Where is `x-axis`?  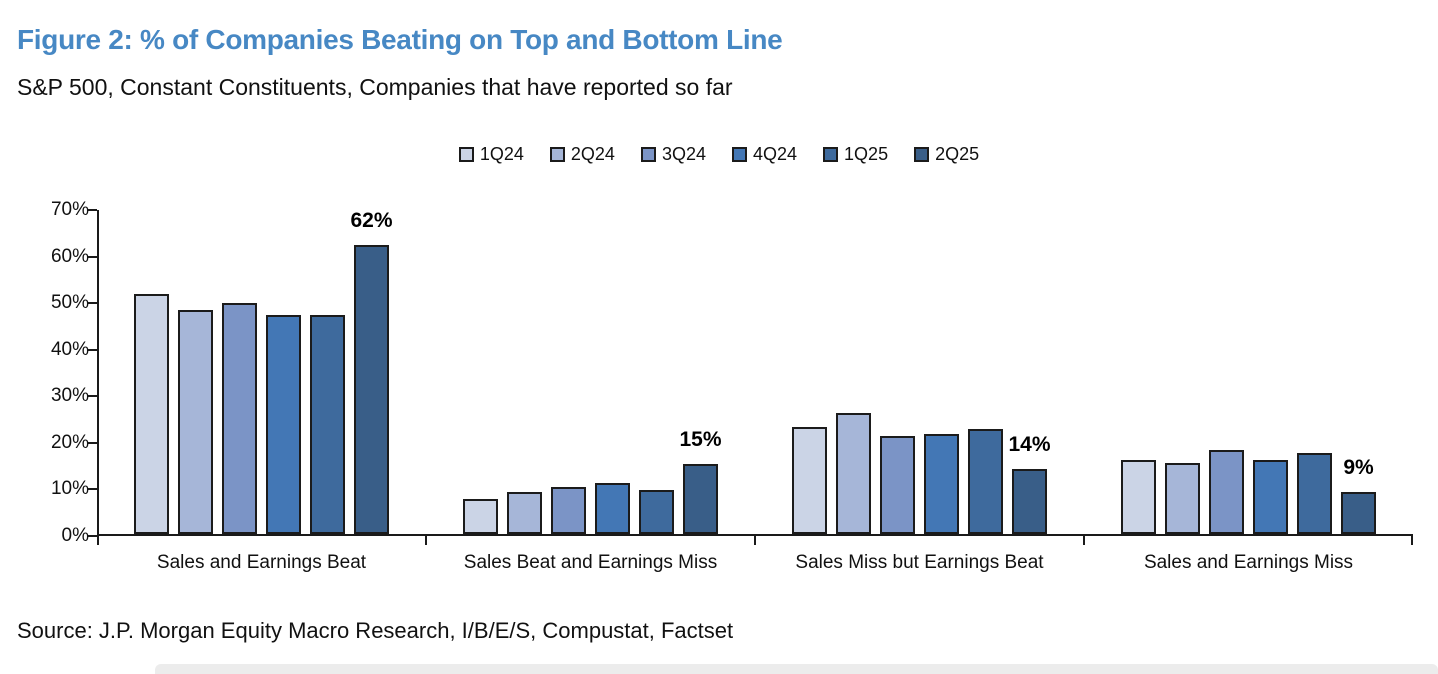 x-axis is located at coordinates (755, 535).